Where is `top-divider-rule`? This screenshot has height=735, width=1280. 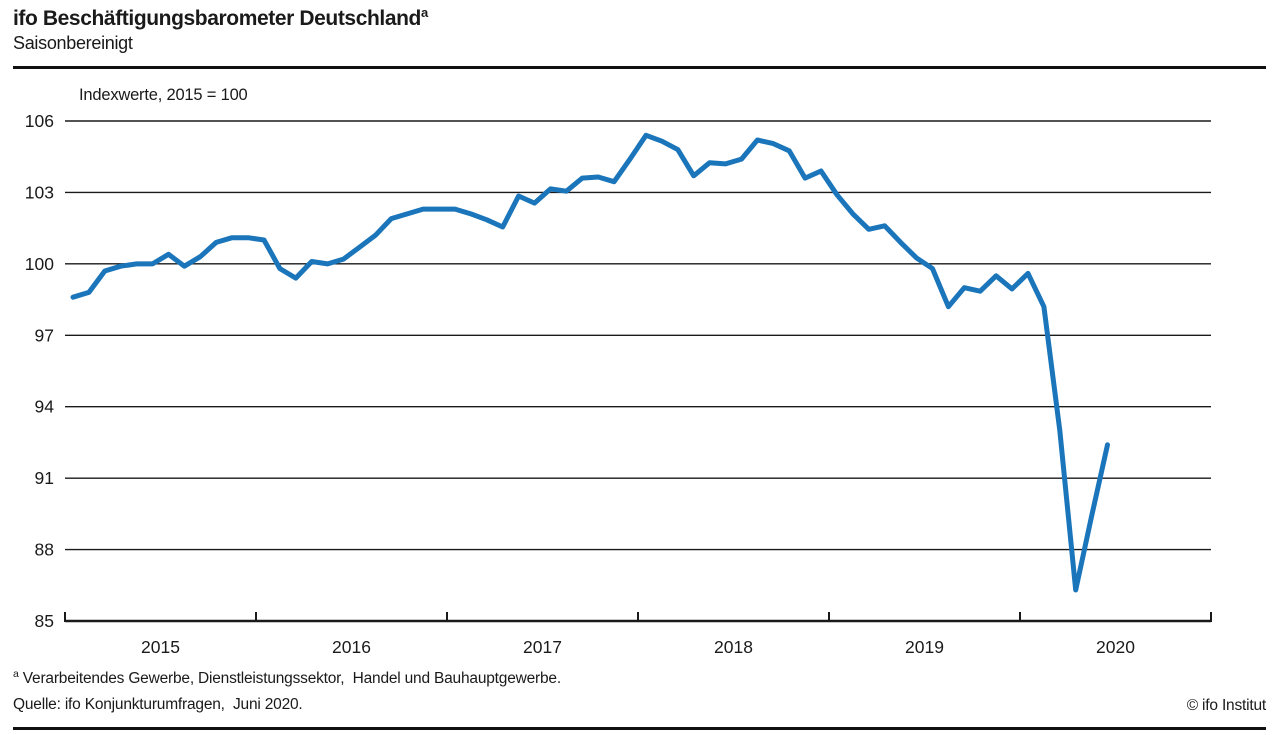
top-divider-rule is located at coordinates (639, 67).